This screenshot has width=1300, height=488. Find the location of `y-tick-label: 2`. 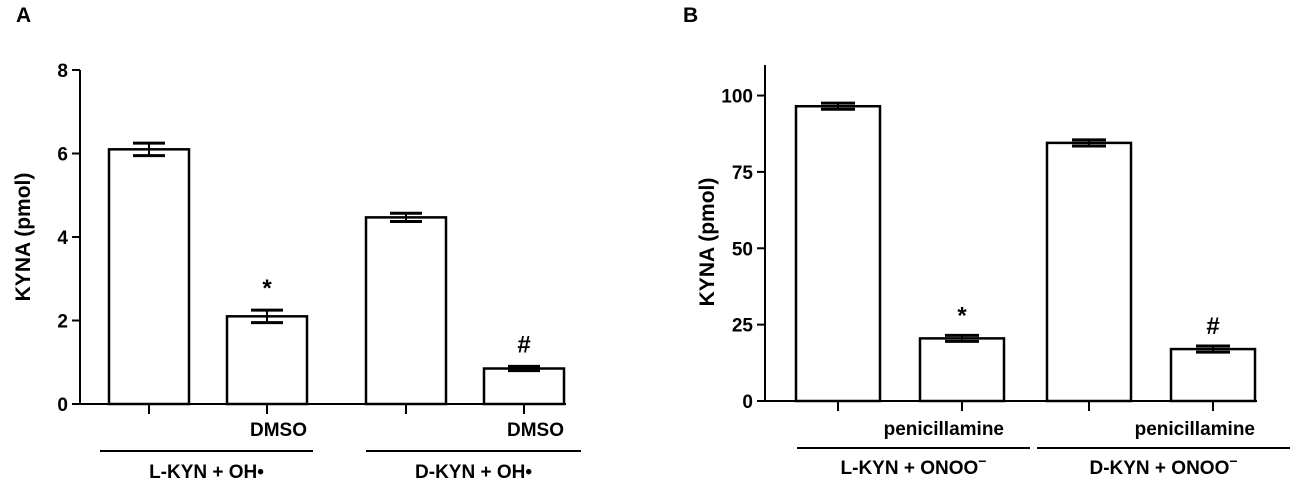

y-tick-label: 2 is located at coordinates (62, 322).